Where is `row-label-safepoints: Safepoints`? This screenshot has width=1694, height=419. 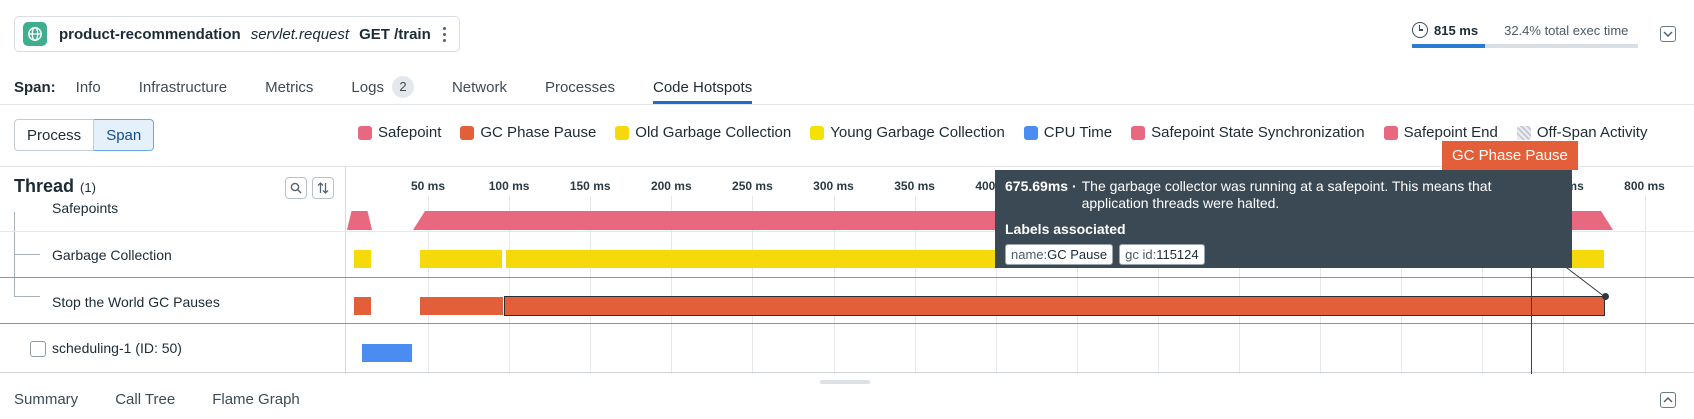
row-label-safepoints: Safepoints is located at coordinates (85, 208).